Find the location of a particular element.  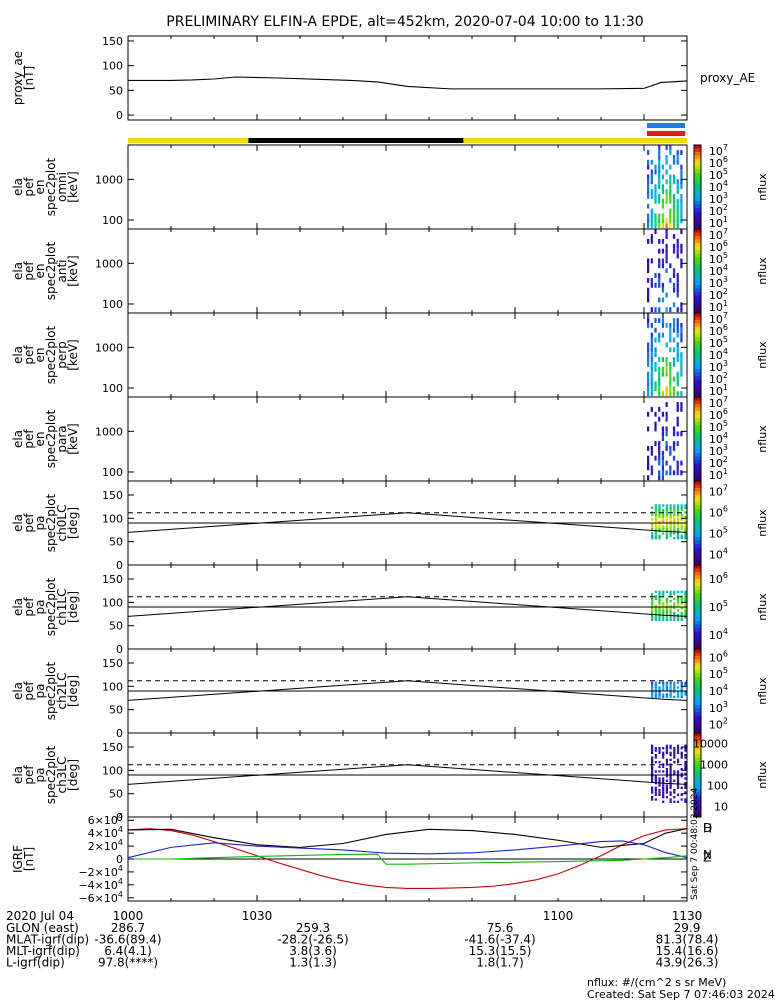

y-axis-label: pef is located at coordinates (29, 607).